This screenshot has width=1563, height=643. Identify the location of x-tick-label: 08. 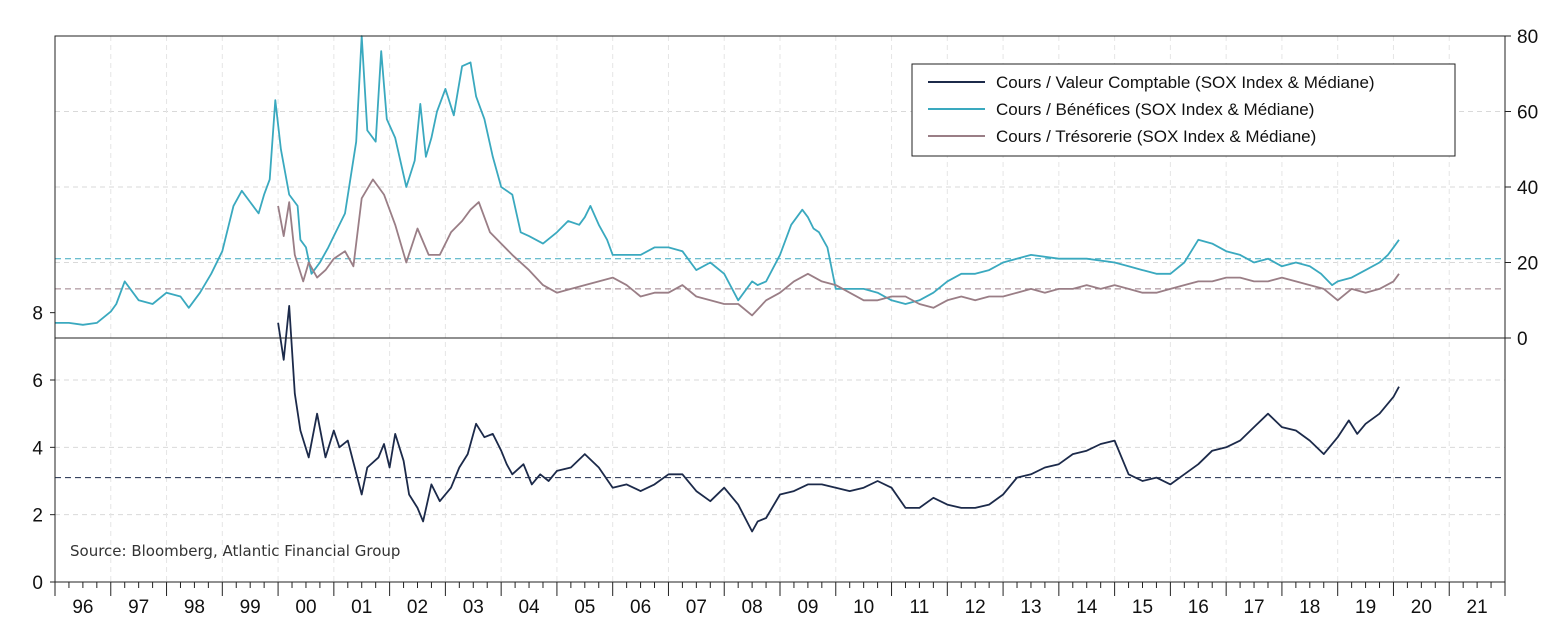
(752, 607).